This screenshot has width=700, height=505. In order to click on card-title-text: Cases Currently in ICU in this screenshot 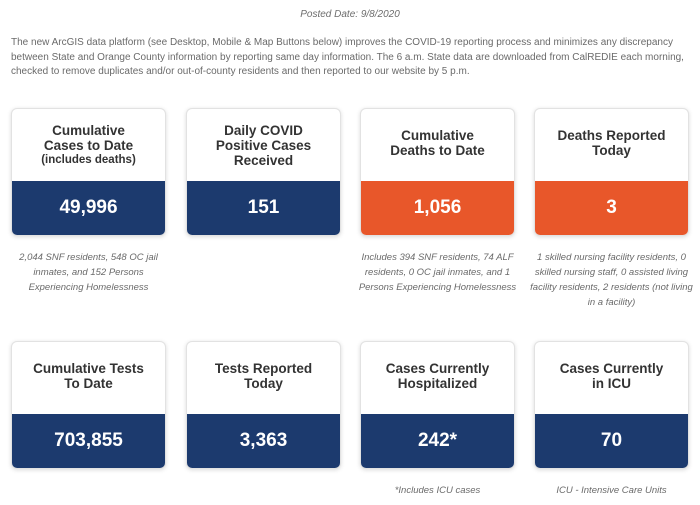, I will do `click(611, 376)`.